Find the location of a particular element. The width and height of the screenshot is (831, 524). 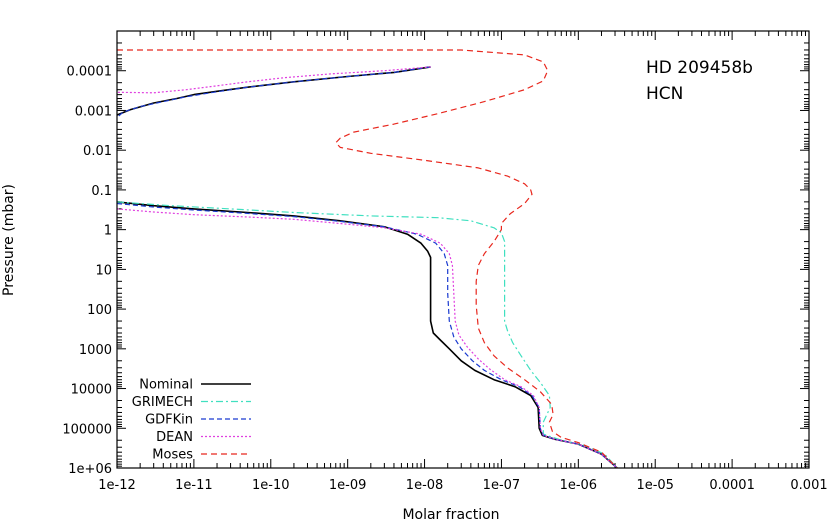

y-tick-label: 0.0001 is located at coordinates (90, 72).